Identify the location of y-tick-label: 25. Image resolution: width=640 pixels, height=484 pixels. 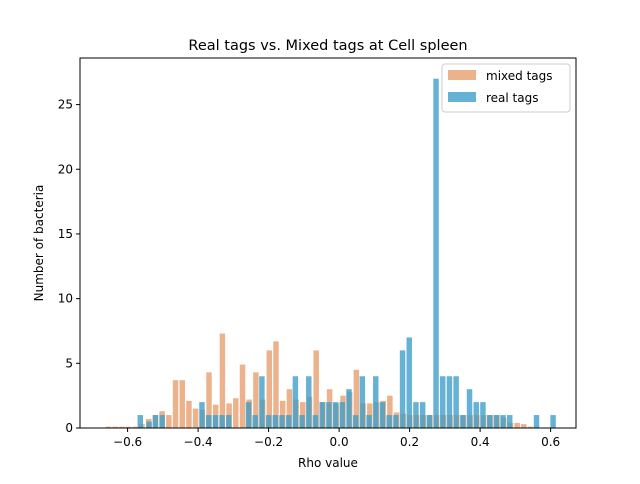
(65, 105).